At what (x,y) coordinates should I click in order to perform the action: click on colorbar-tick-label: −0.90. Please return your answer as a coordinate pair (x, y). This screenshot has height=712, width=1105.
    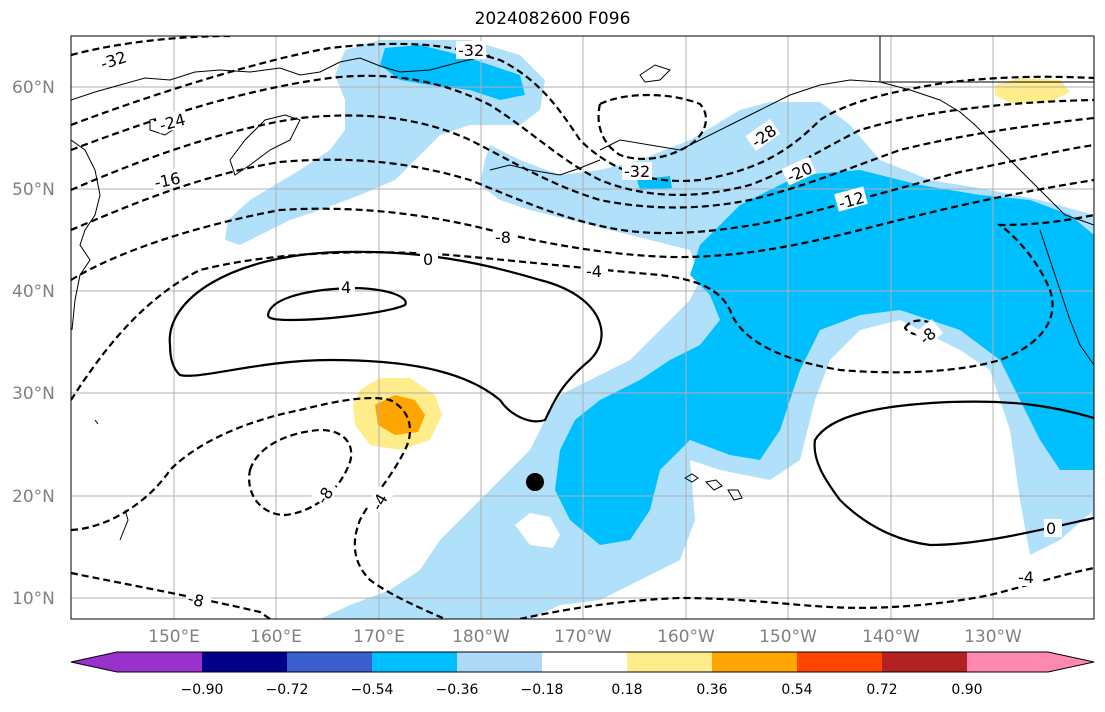
    Looking at the image, I should click on (202, 690).